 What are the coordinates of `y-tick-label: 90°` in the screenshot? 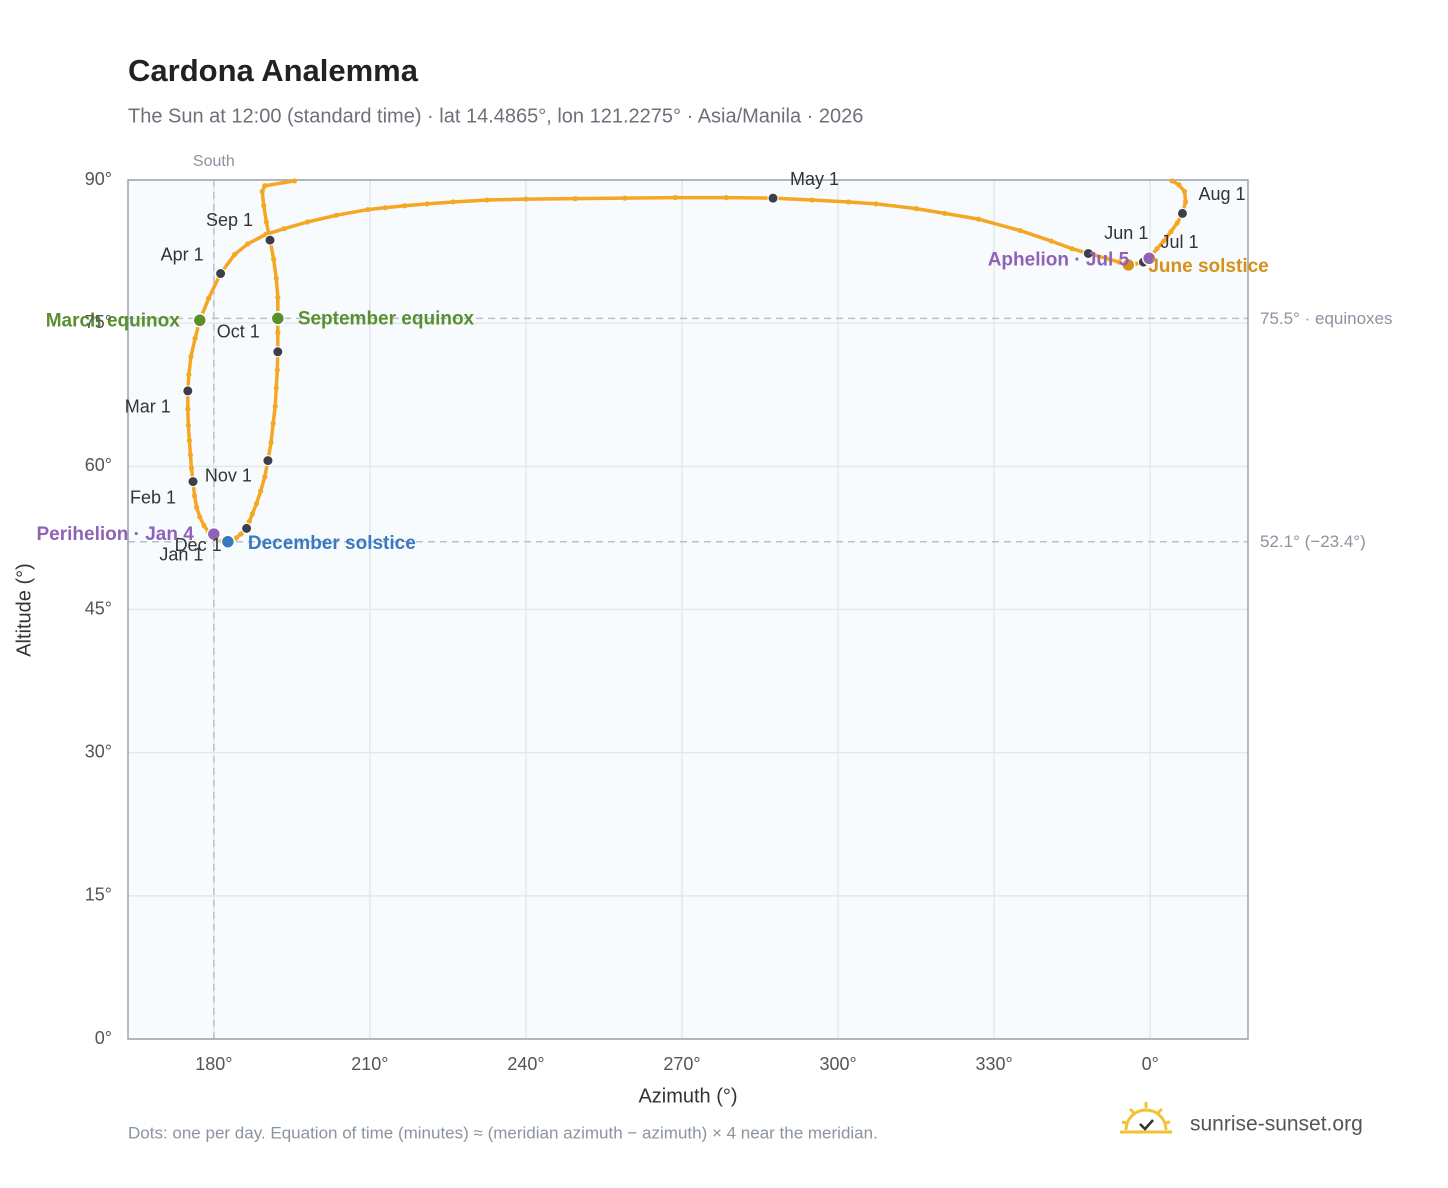 It's located at (98, 179).